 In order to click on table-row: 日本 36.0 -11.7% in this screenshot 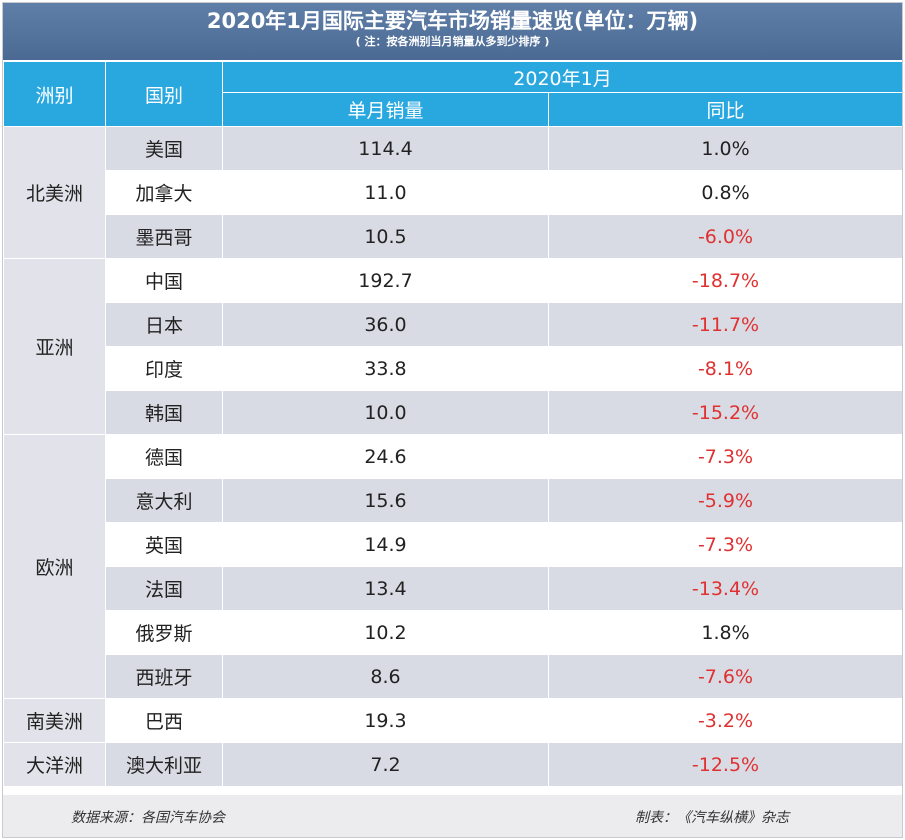, I will do `click(454, 324)`.